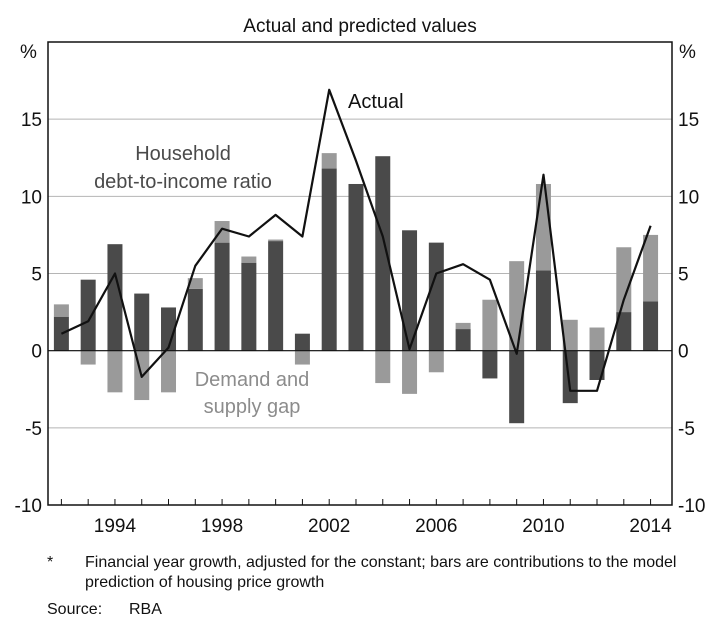 The width and height of the screenshot is (710, 625). I want to click on source-label: Source:, so click(75, 609).